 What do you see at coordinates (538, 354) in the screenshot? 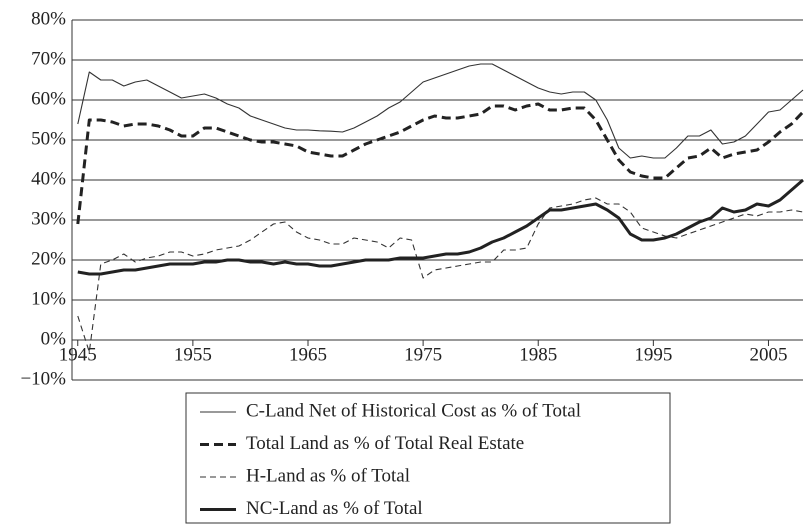
I see `x-tick-label: 1985` at bounding box center [538, 354].